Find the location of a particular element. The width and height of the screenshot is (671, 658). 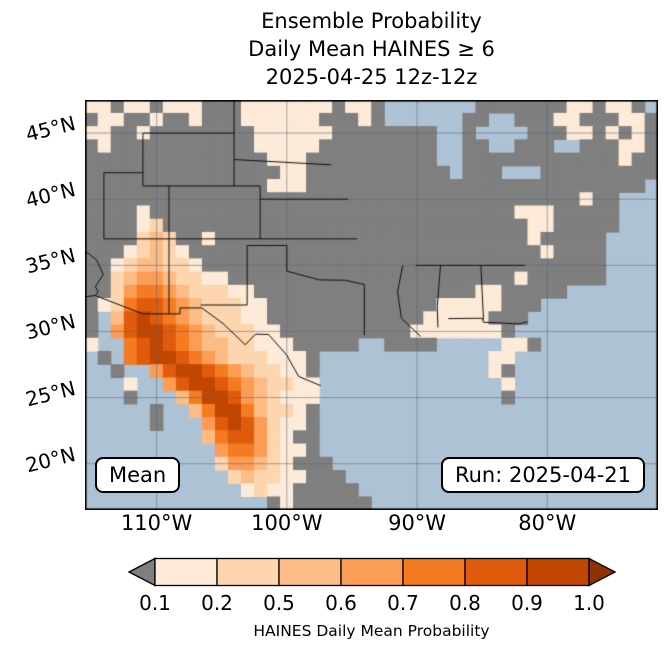

colorbar-tick-label: 0.7 is located at coordinates (403, 603).